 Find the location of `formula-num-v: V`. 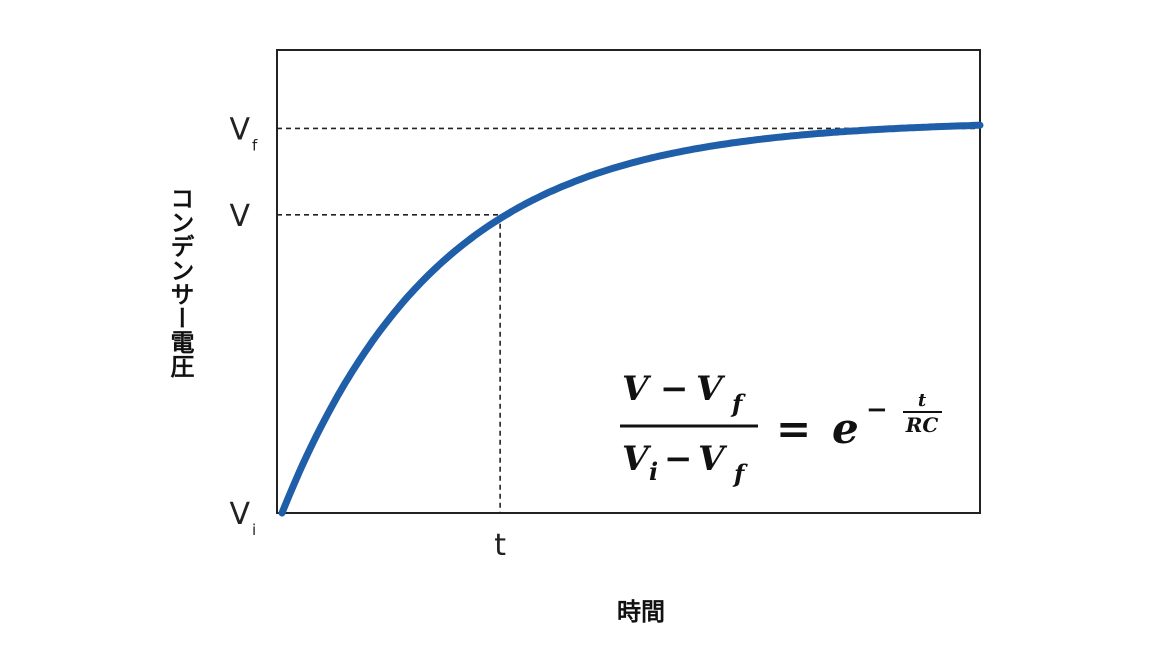

formula-num-v: V is located at coordinates (637, 389).